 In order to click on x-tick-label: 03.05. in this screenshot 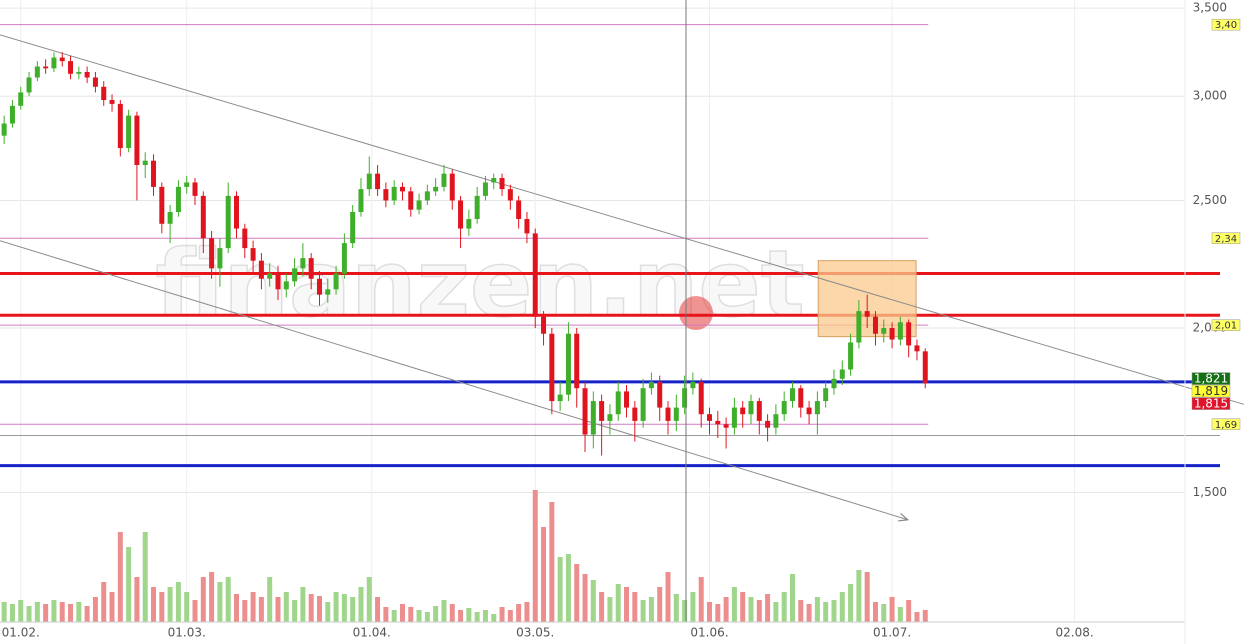, I will do `click(535, 633)`.